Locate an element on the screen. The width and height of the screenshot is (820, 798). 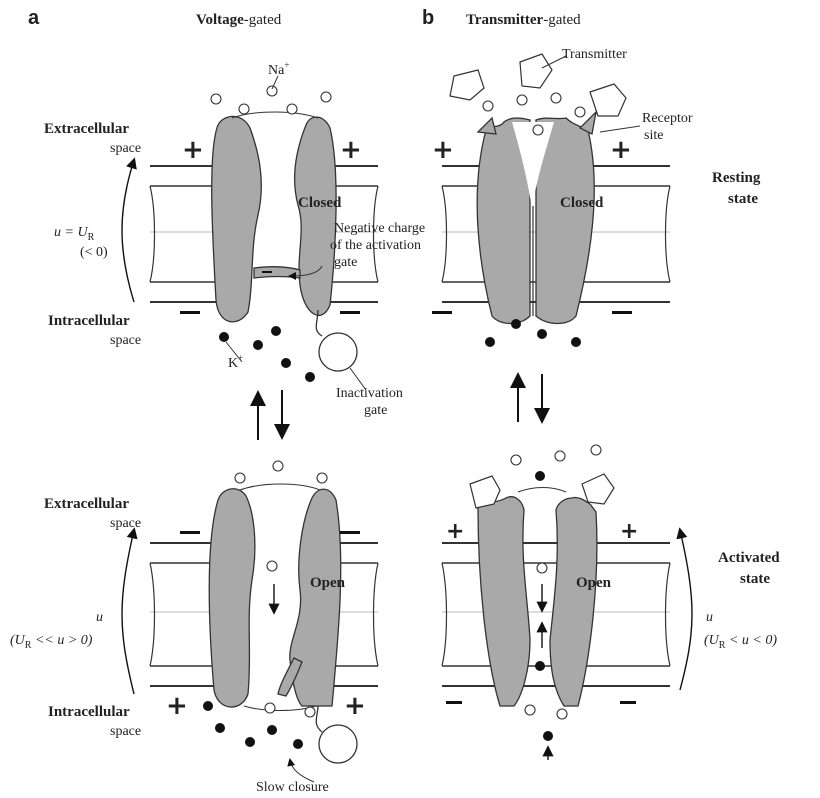
label-receptor-2: site is located at coordinates (653, 135).